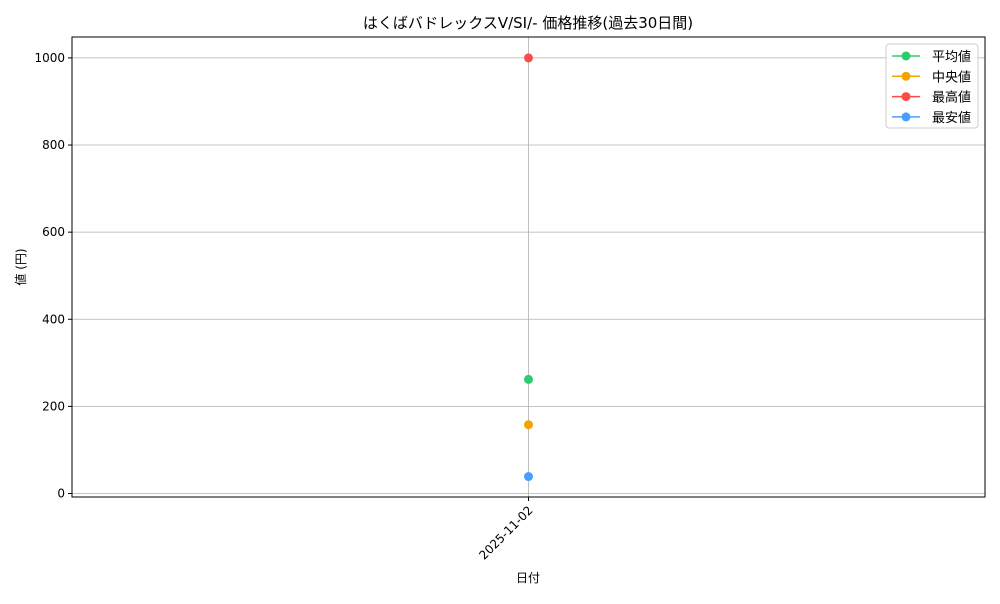  I want to click on x-axis-label: 日付, so click(528, 578).